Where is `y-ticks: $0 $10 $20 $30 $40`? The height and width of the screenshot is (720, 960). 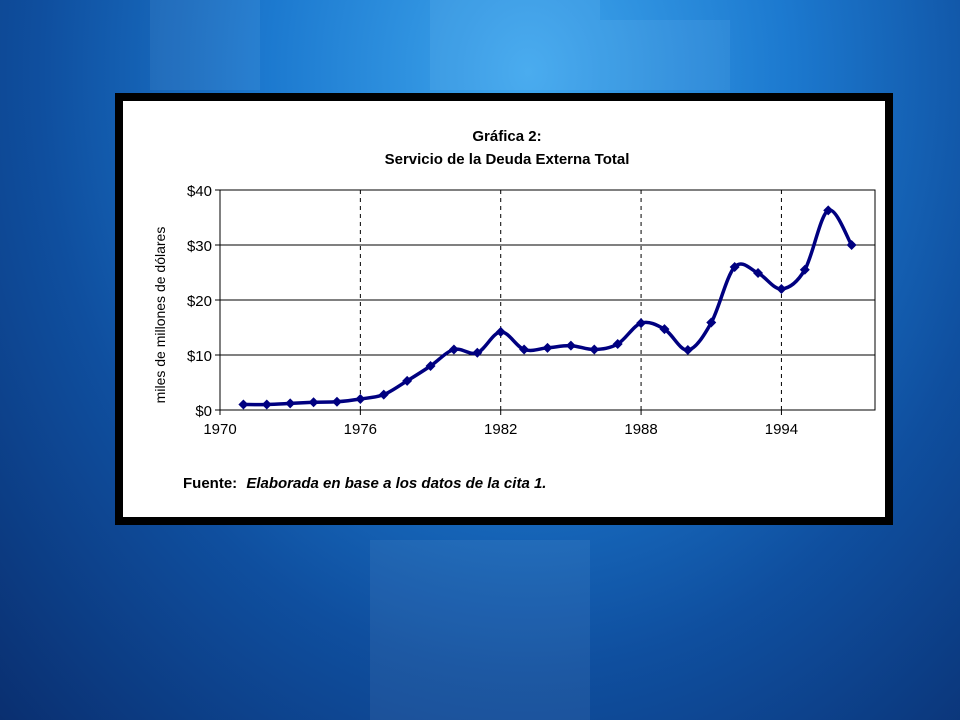 y-ticks: $0 $10 $20 $30 $40 is located at coordinates (203, 301).